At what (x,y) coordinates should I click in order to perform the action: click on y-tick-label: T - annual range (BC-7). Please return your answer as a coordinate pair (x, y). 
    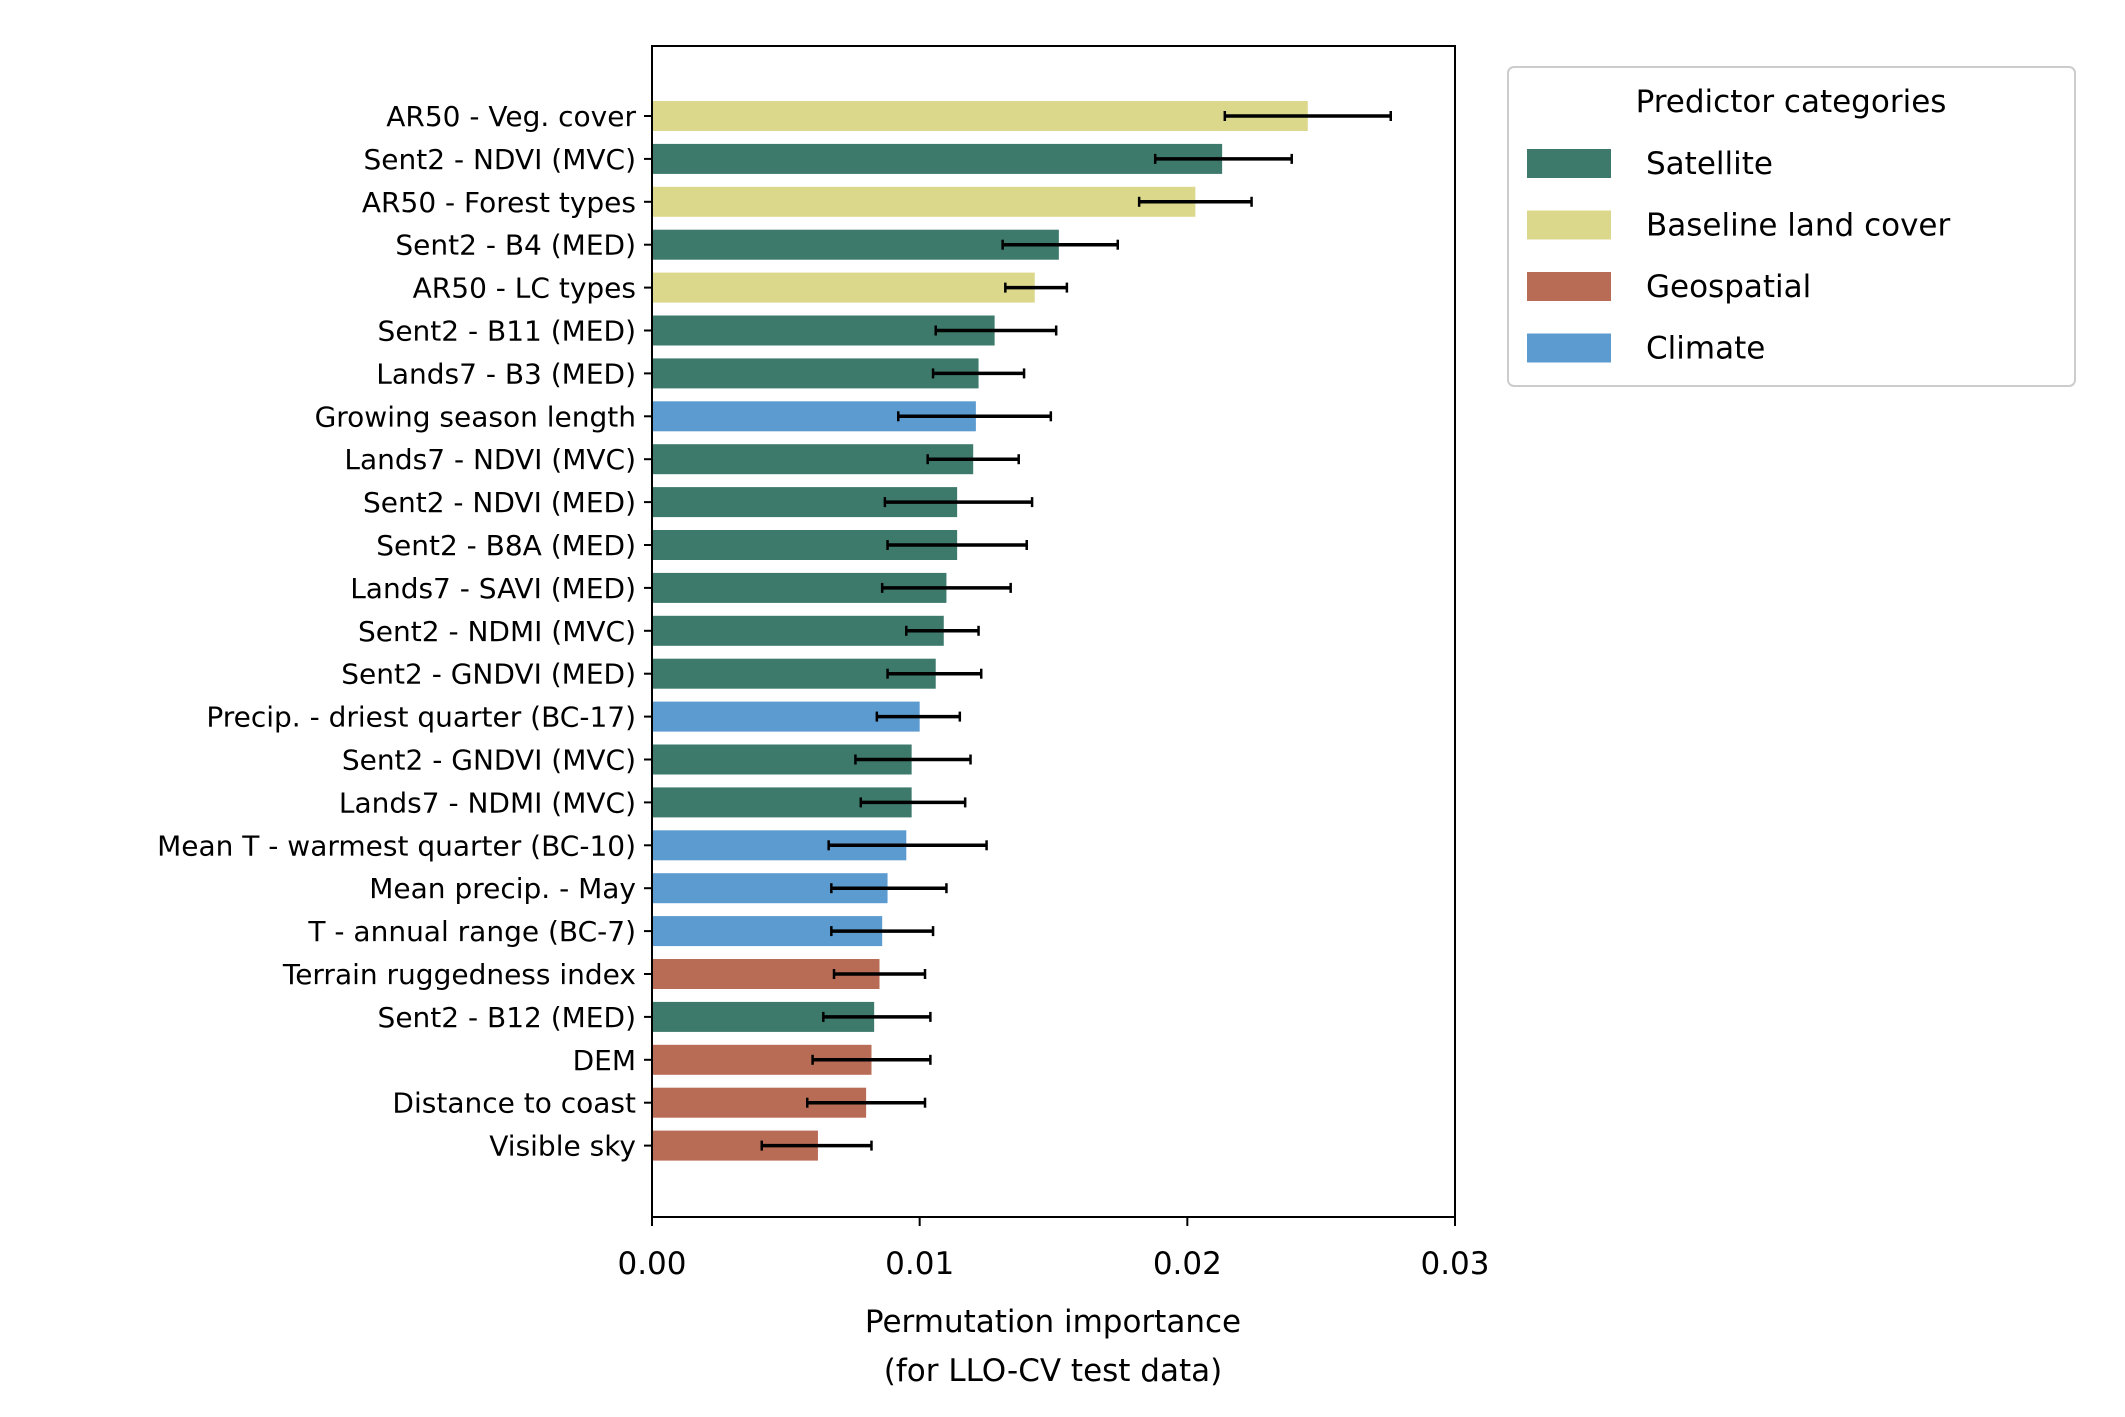
    Looking at the image, I should click on (471, 931).